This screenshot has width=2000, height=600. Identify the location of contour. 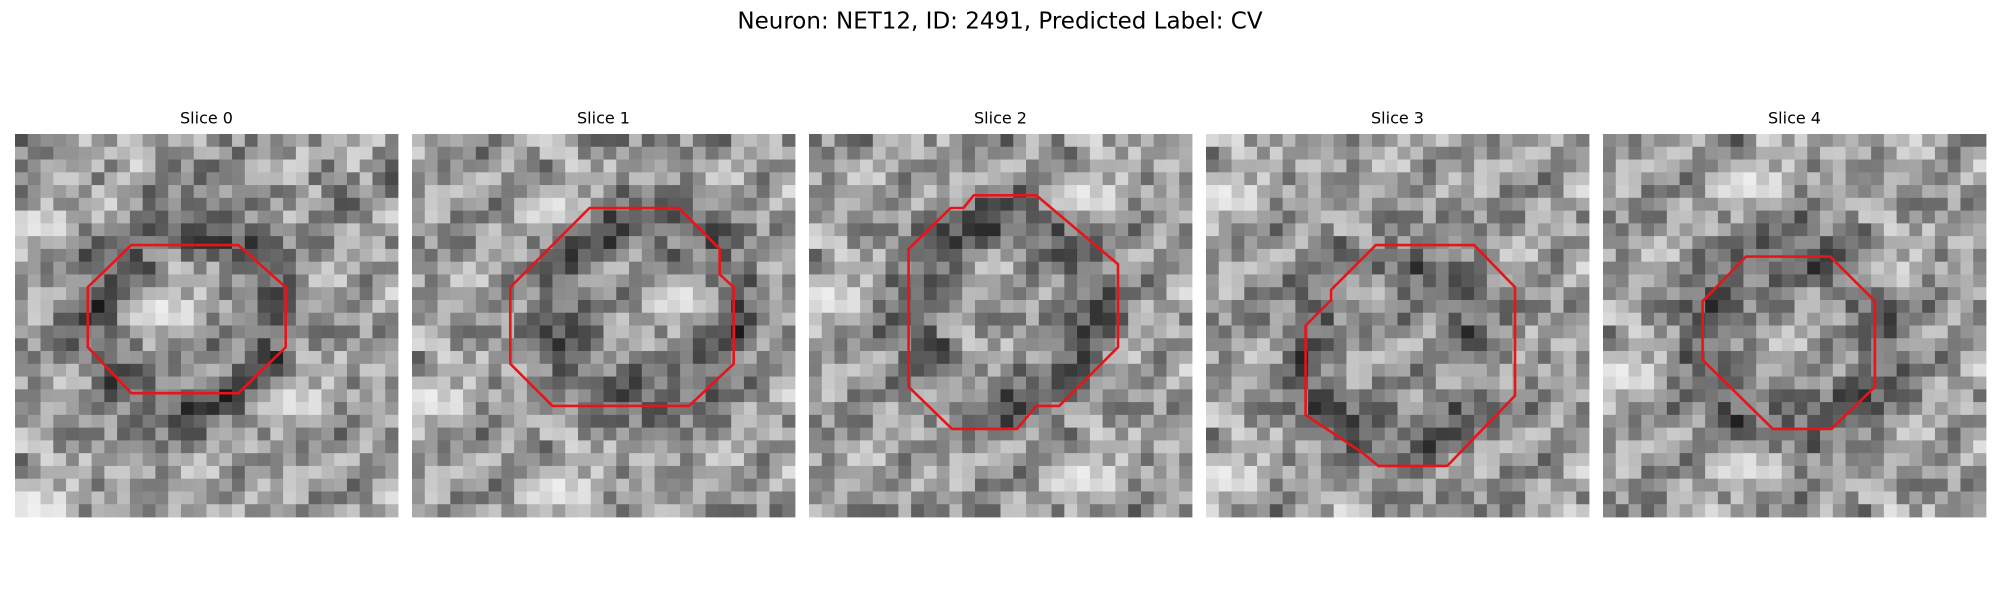
(1410, 355).